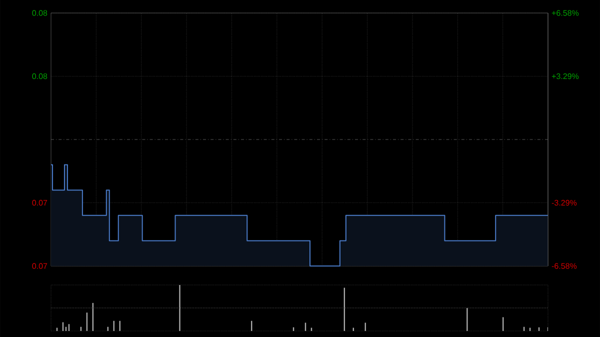 Image resolution: width=600 pixels, height=337 pixels. Describe the element at coordinates (565, 13) in the screenshot. I see `y2-tick-label: +6.58%` at that location.